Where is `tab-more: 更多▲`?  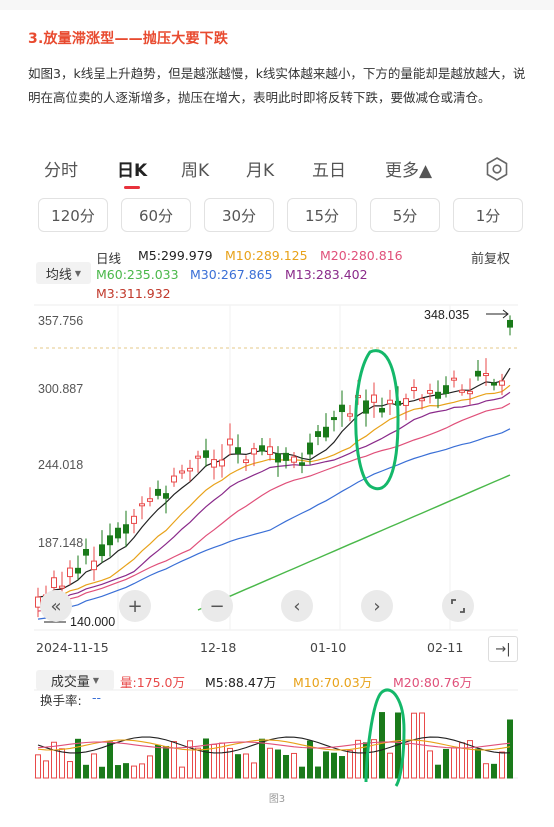 tab-more: 更多▲ is located at coordinates (409, 170).